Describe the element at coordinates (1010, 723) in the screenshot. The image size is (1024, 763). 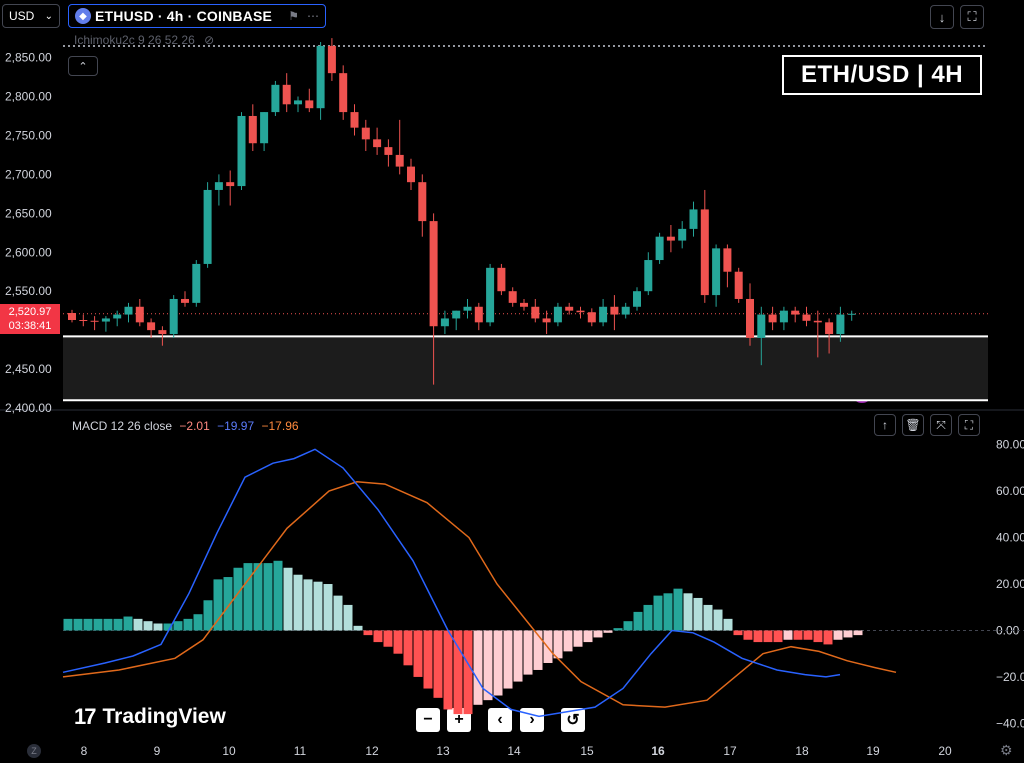
I see `macd-axis-tick: −40.00` at that location.